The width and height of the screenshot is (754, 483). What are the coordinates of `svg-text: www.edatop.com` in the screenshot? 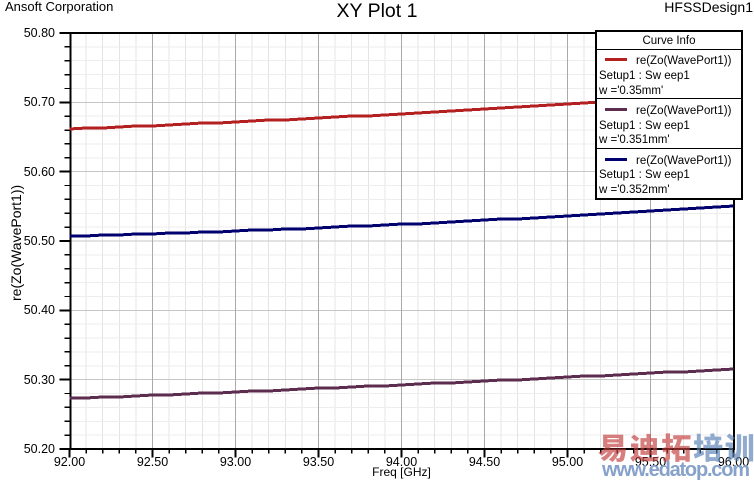 It's located at (675, 470).